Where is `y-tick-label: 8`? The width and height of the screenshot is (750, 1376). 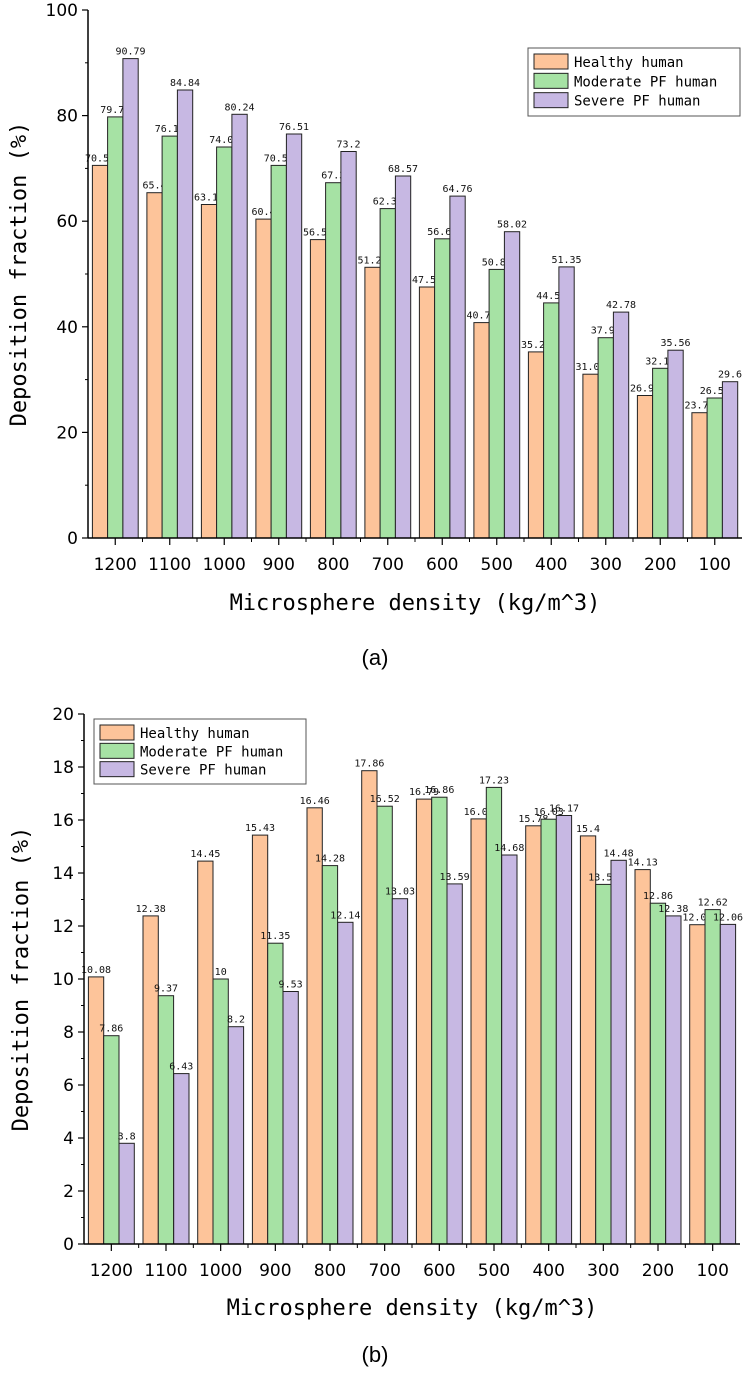 y-tick-label: 8 is located at coordinates (68, 1033).